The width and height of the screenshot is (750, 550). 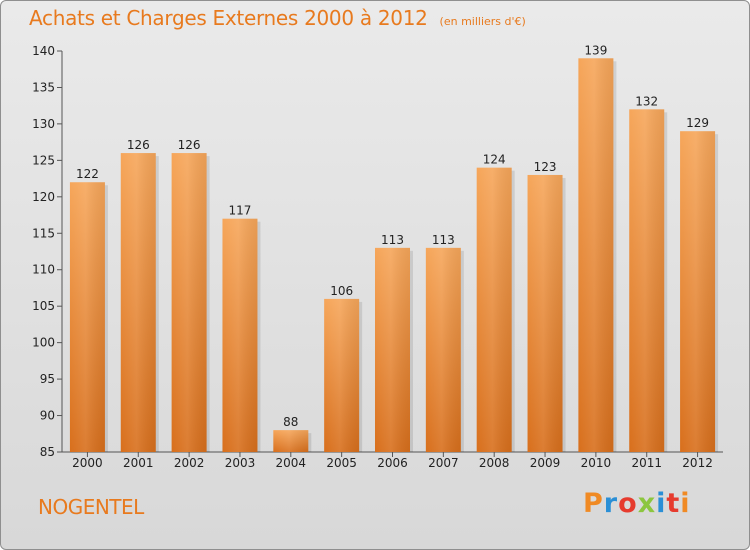 I want to click on x-tick-label: 2003, so click(x=240, y=463).